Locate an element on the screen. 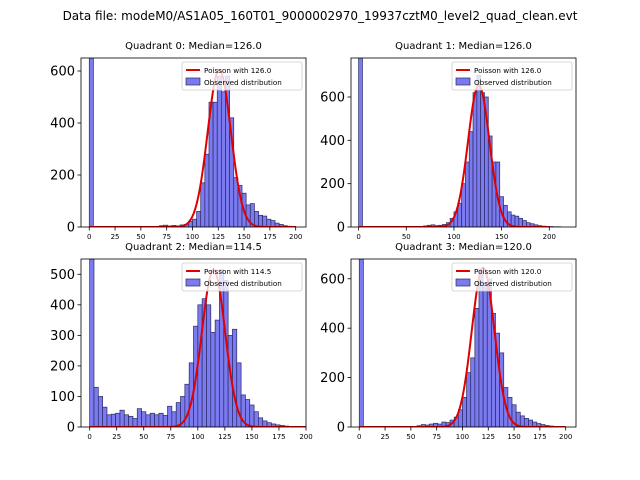 This screenshot has width=640, height=480. chart-title: Quadrant 0: Median=126.0 is located at coordinates (193, 46).